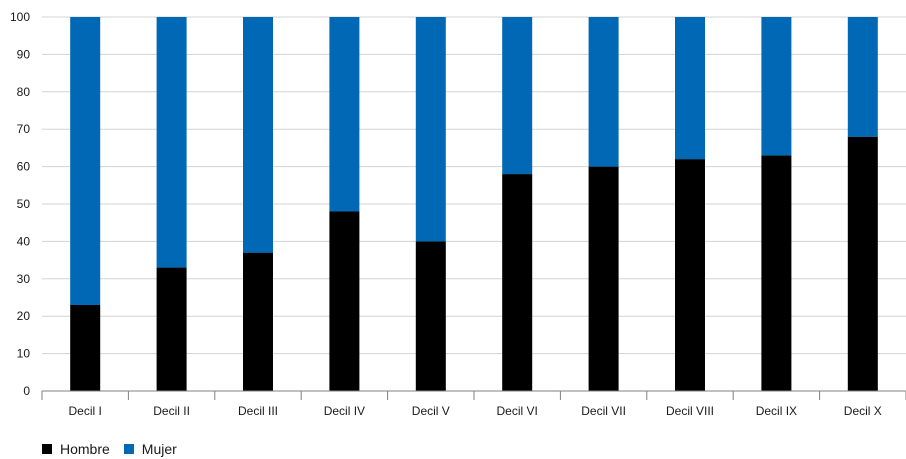 The image size is (906, 459). I want to click on y-tick-label-0: 0, so click(26, 391).